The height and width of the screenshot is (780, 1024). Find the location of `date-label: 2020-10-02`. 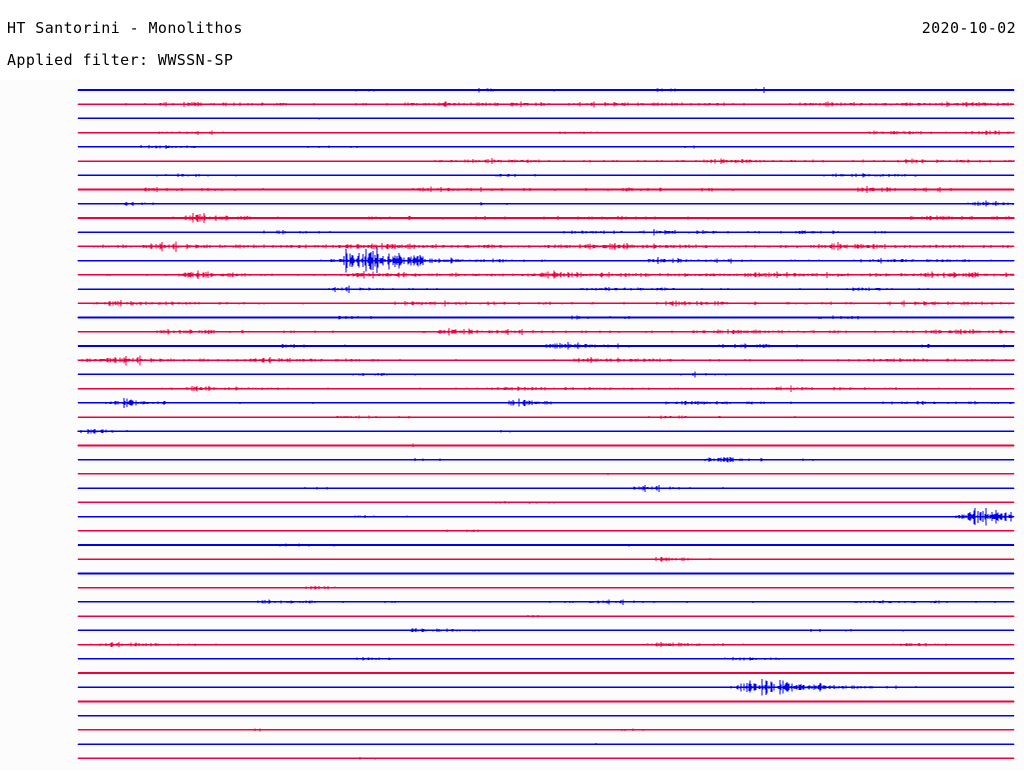

date-label: 2020-10-02 is located at coordinates (968, 28).